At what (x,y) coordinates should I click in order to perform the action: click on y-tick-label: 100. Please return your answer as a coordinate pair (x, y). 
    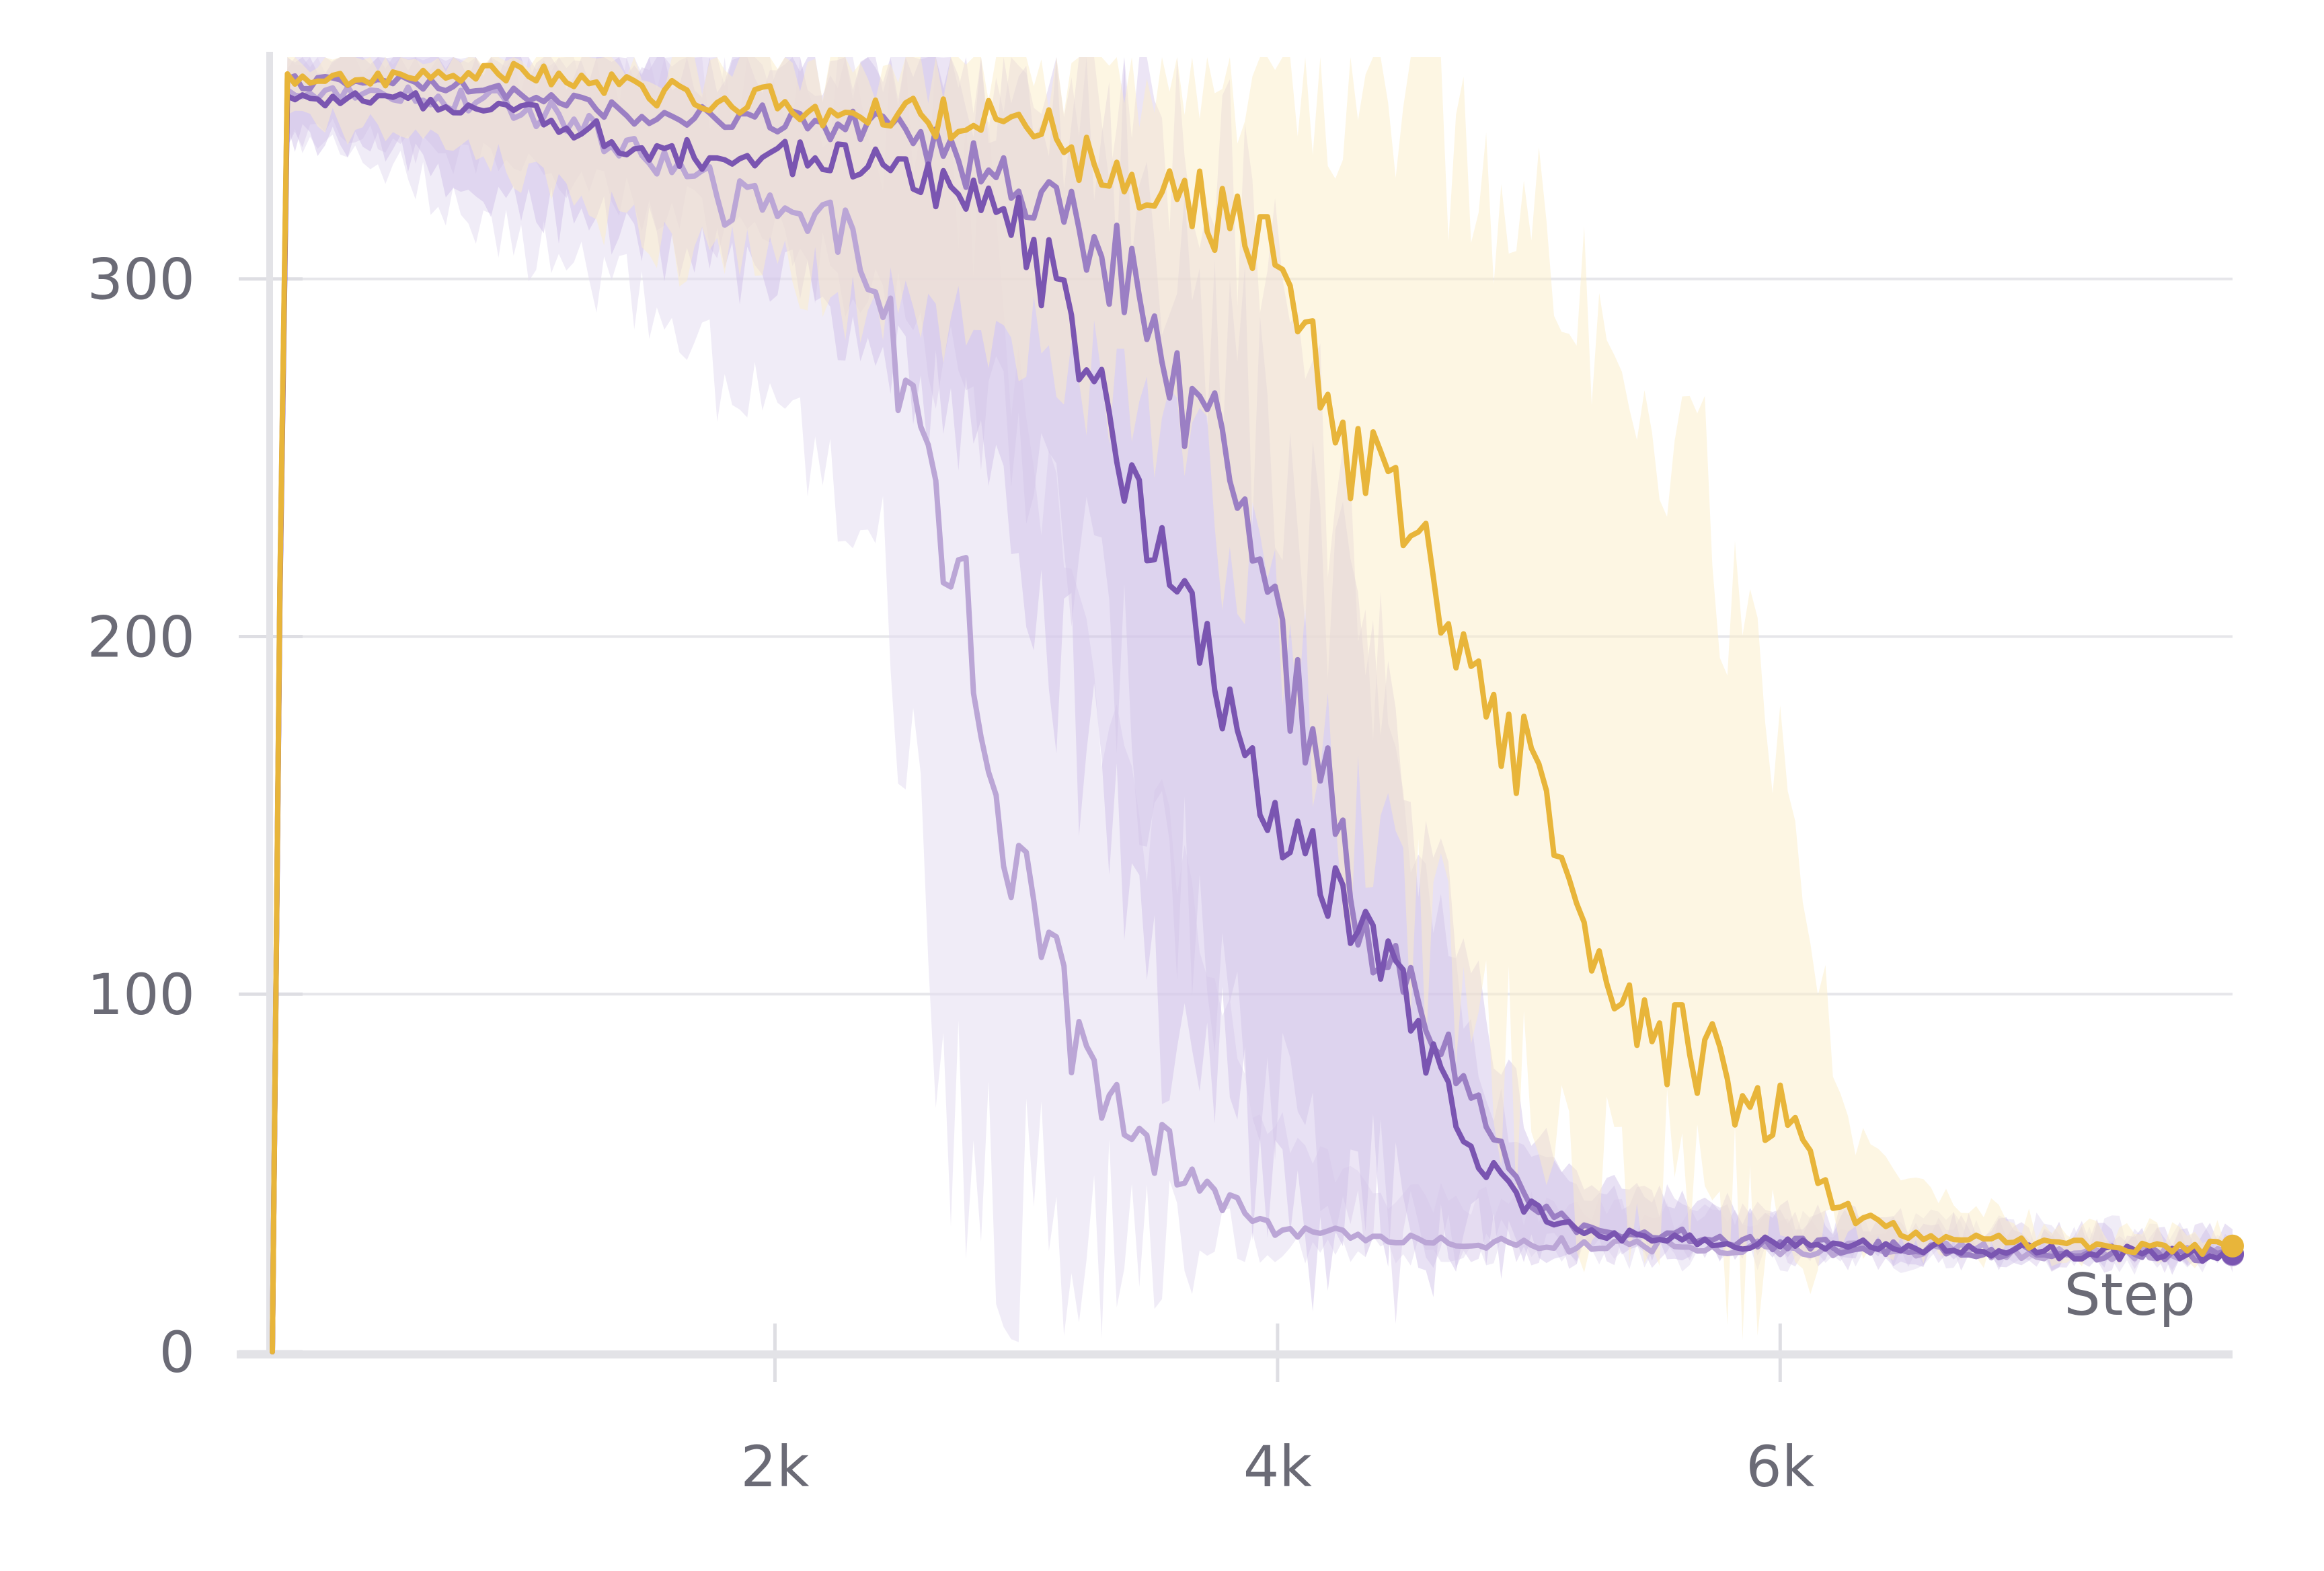
    Looking at the image, I should click on (141, 995).